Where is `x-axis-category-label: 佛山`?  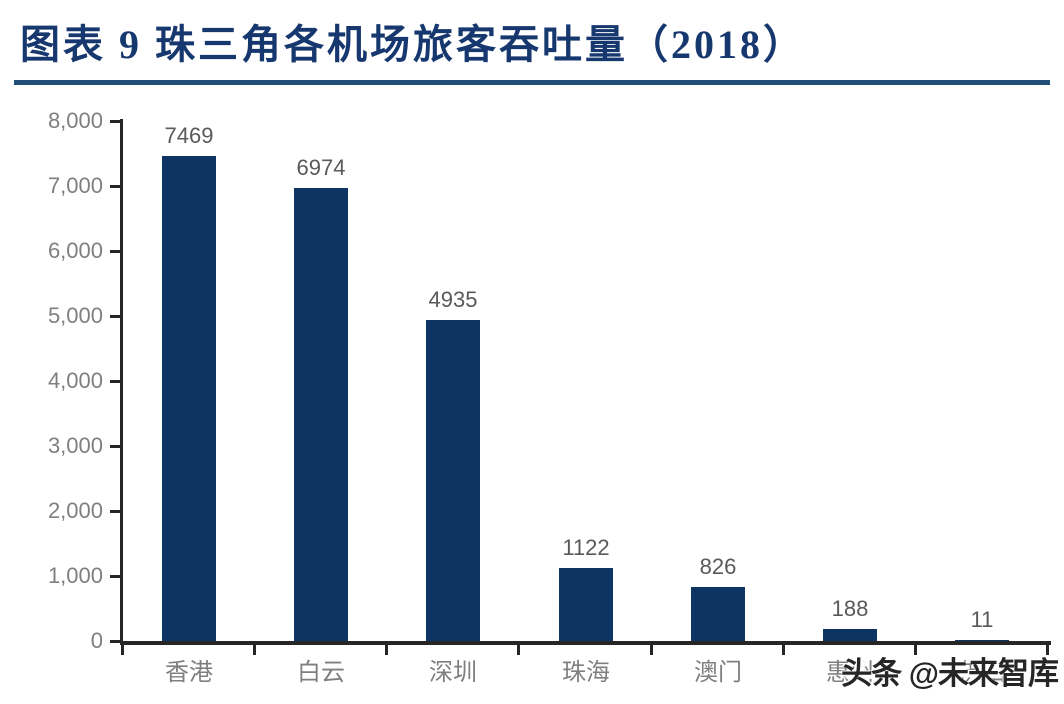 x-axis-category-label: 佛山 is located at coordinates (982, 672).